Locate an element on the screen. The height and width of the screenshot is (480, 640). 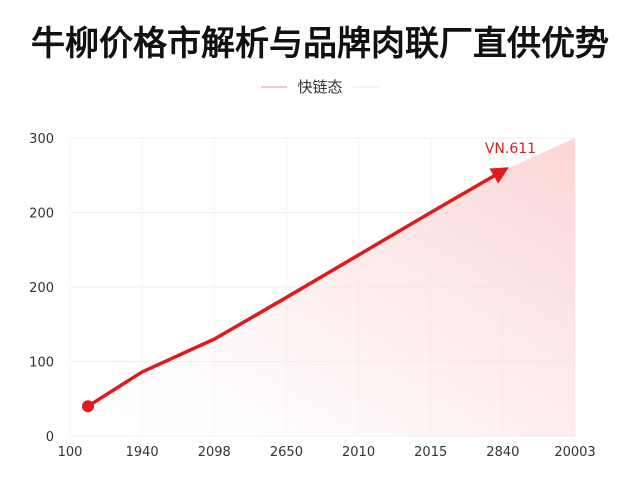
x-tick-label: 2010 is located at coordinates (358, 452).